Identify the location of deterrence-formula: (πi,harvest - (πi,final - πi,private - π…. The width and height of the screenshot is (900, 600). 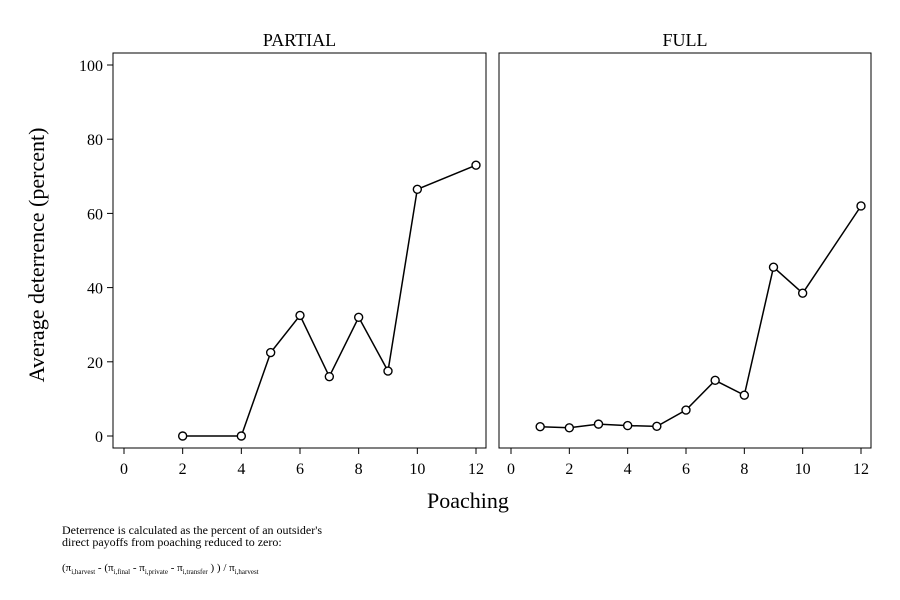
(160, 569).